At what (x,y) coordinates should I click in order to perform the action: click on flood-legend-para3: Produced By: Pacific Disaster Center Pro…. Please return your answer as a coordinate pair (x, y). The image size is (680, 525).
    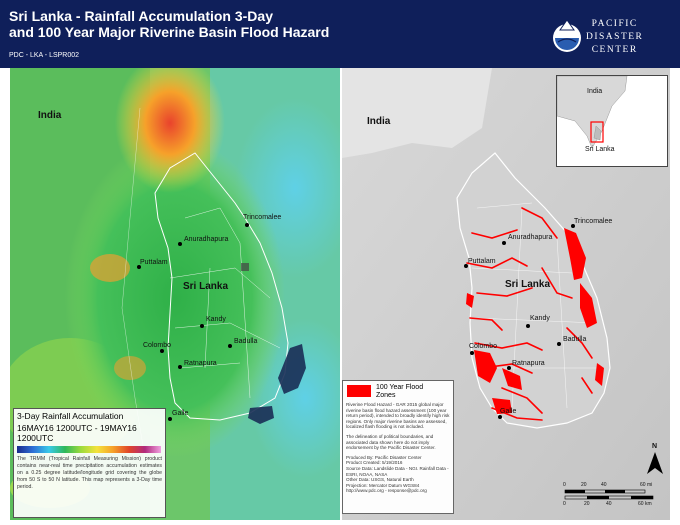
    Looking at the image, I should click on (397, 474).